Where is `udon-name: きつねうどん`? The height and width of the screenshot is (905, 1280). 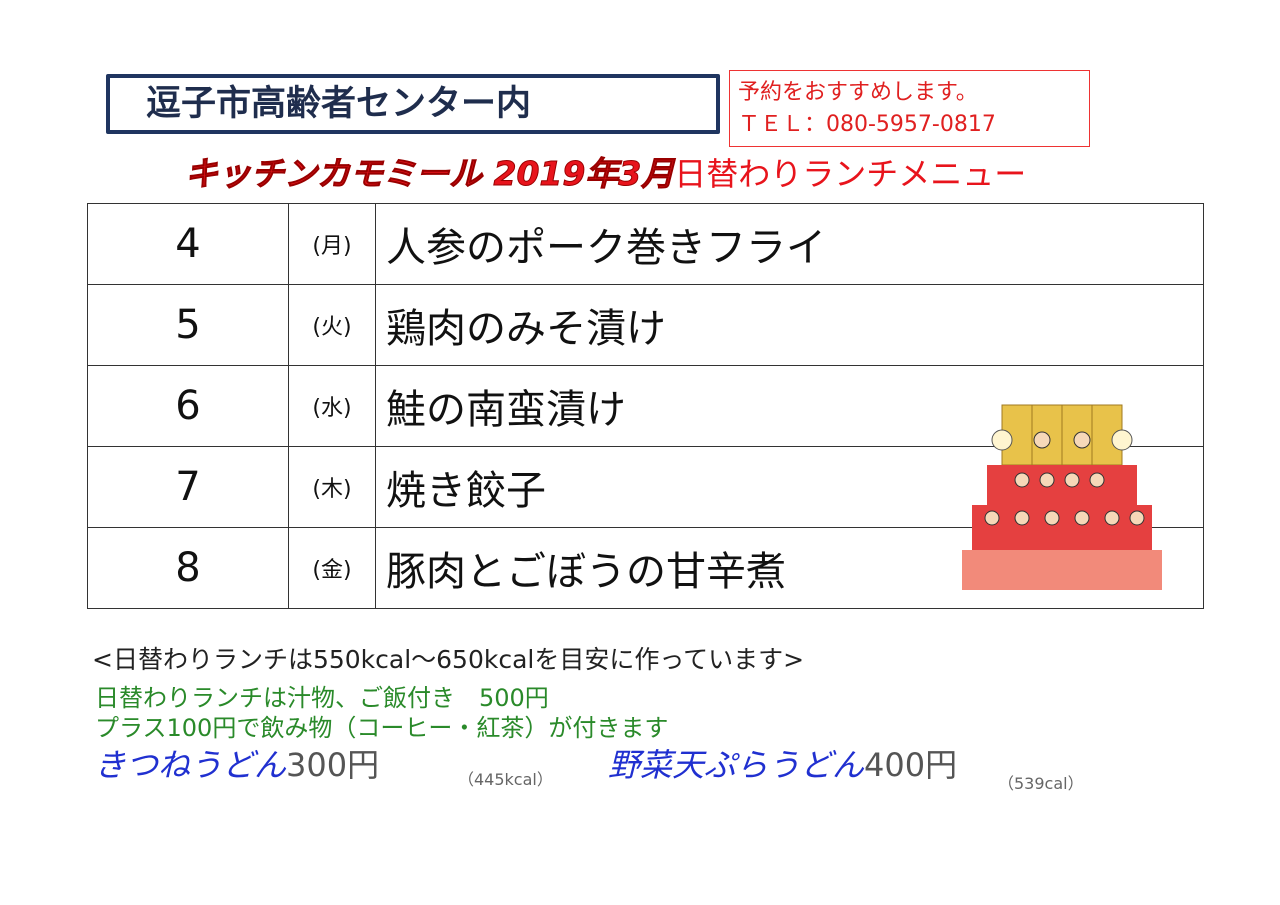
udon-name: きつねうどん is located at coordinates (190, 765).